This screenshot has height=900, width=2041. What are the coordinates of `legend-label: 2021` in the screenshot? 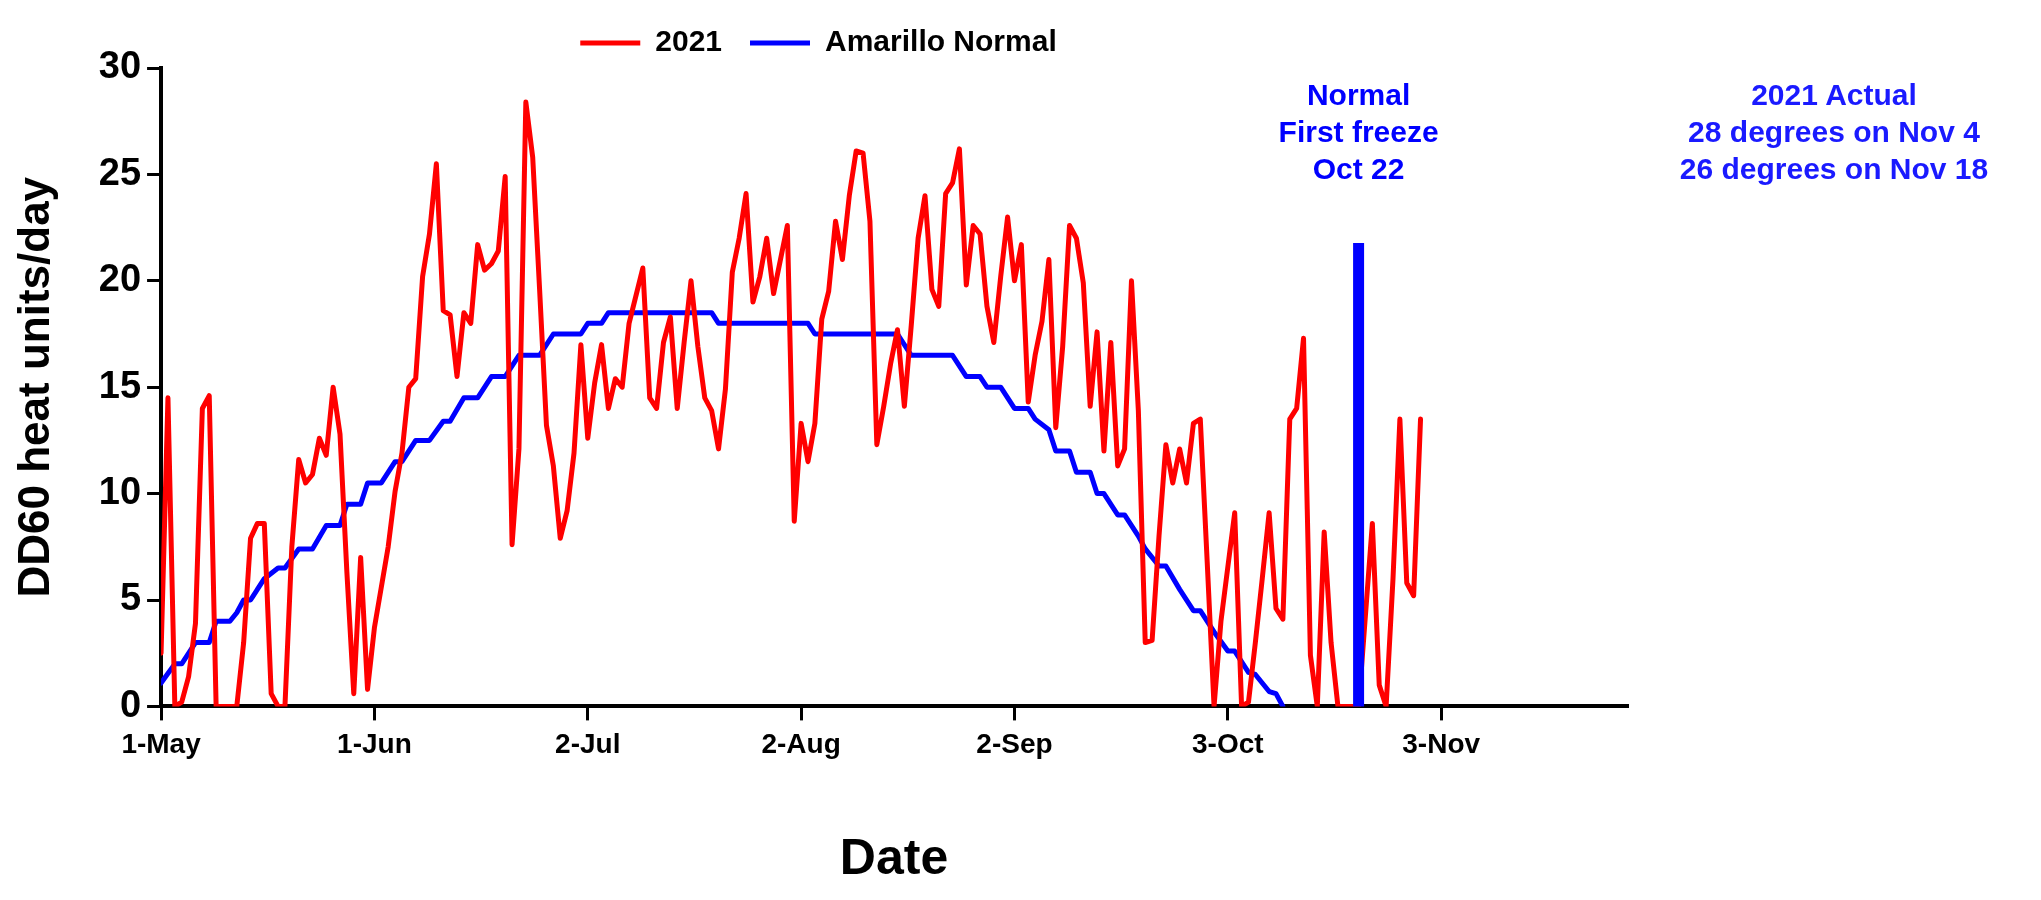 It's located at (689, 41).